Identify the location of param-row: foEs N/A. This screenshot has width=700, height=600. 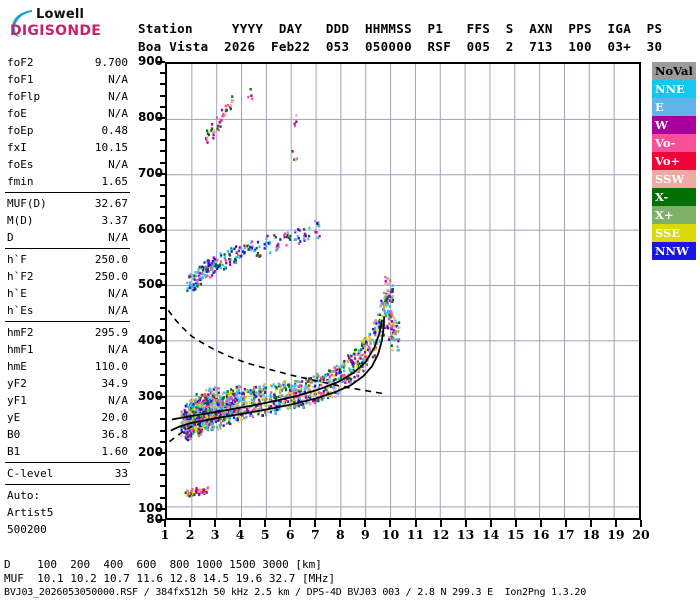
(67, 164).